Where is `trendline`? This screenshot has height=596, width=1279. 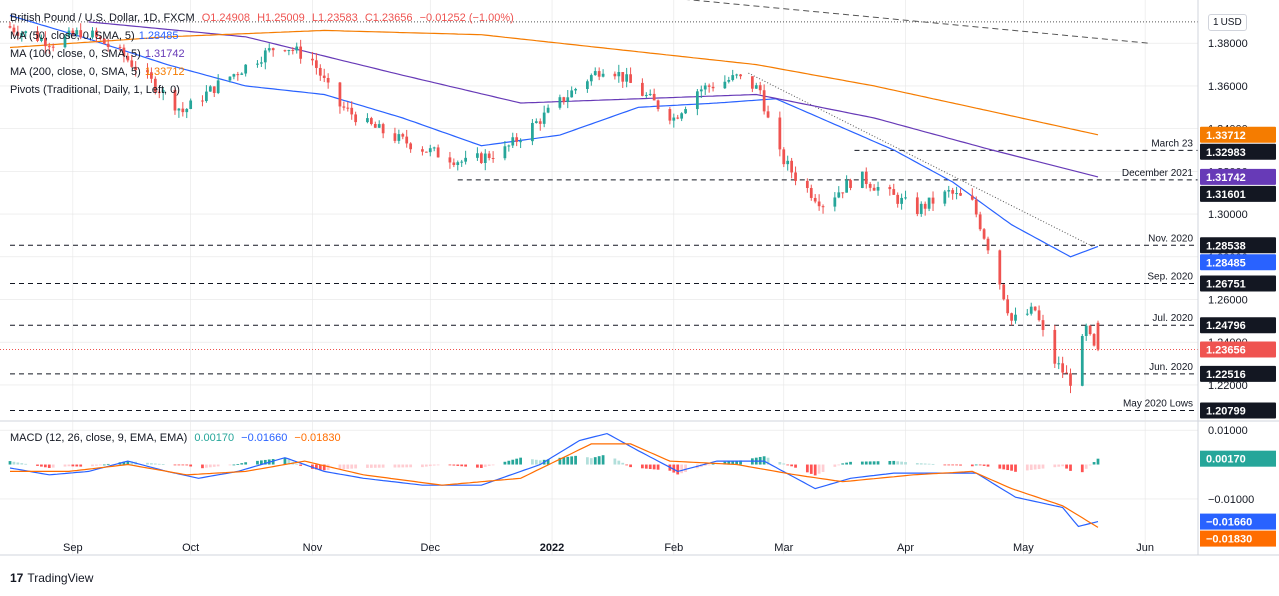 trendline is located at coordinates (921, 160).